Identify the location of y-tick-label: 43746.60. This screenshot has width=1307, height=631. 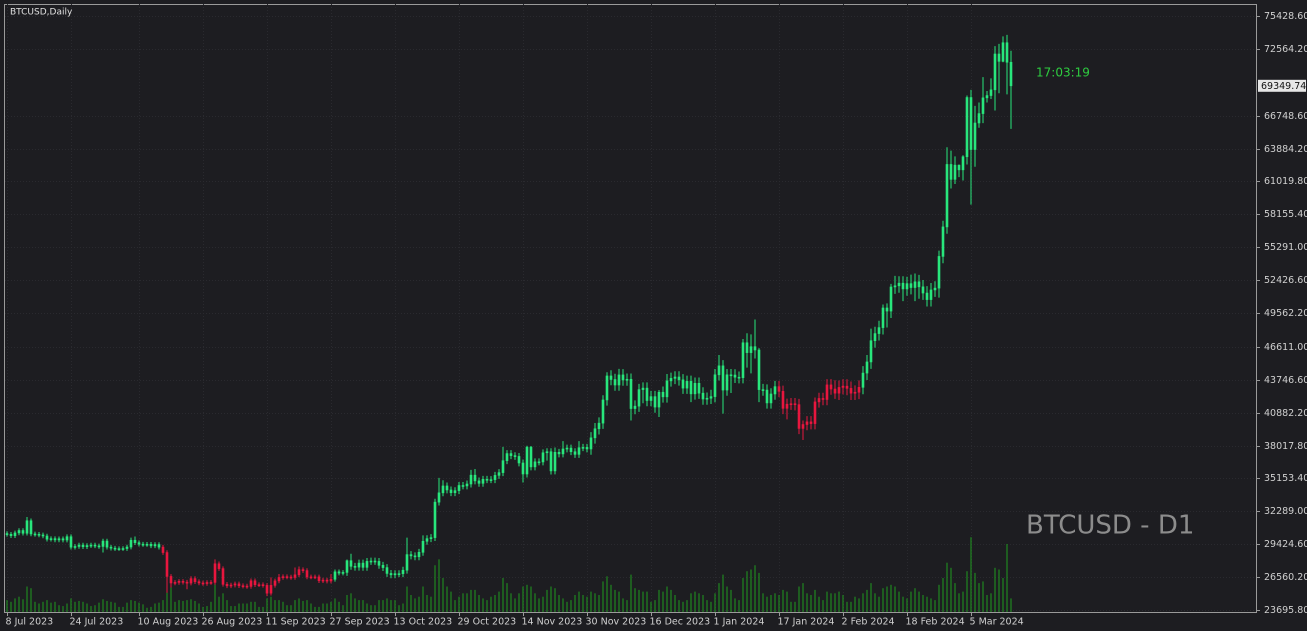
(1285, 380).